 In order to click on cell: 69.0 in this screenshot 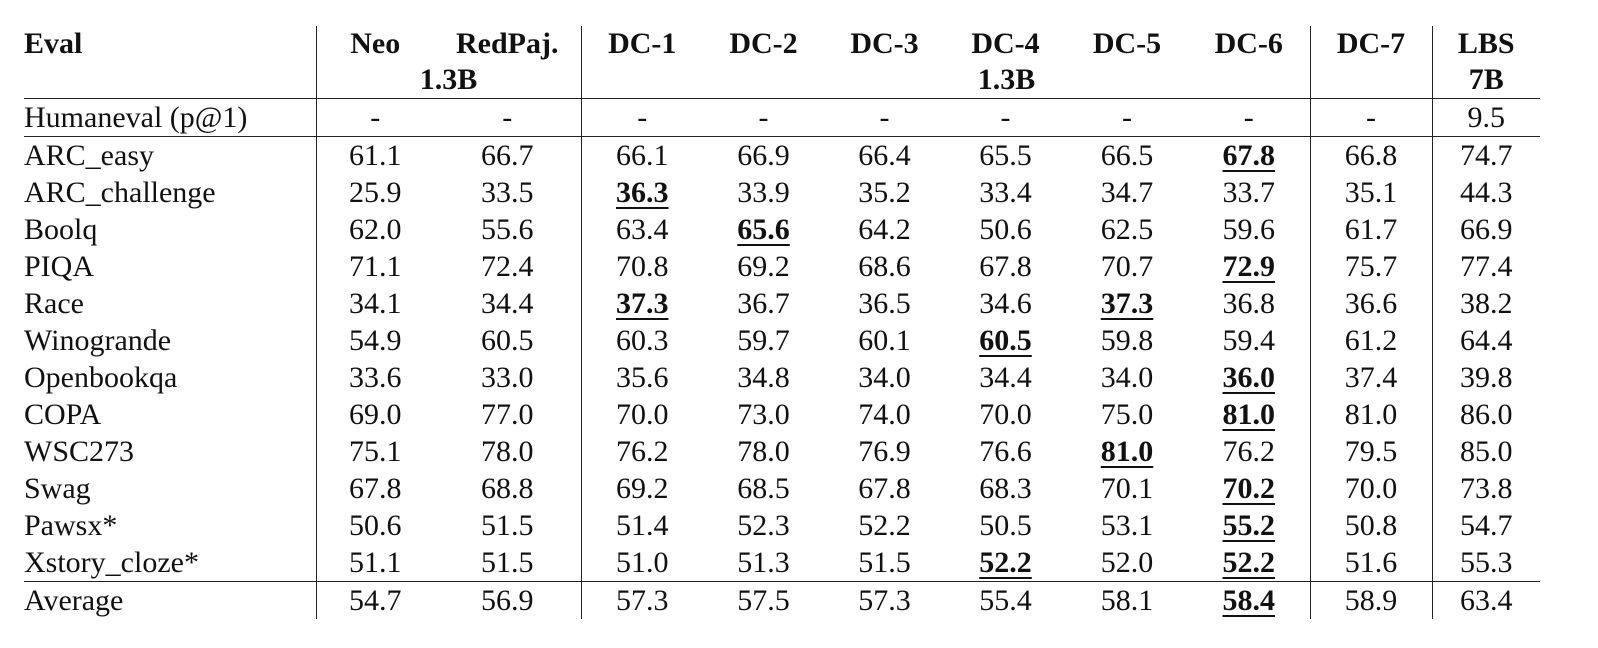, I will do `click(375, 414)`.